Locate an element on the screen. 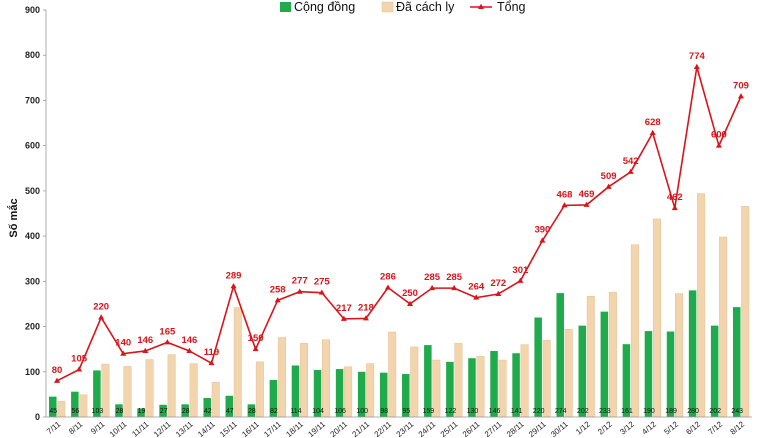  legend-swatch-da-cach-ly is located at coordinates (387, 7).